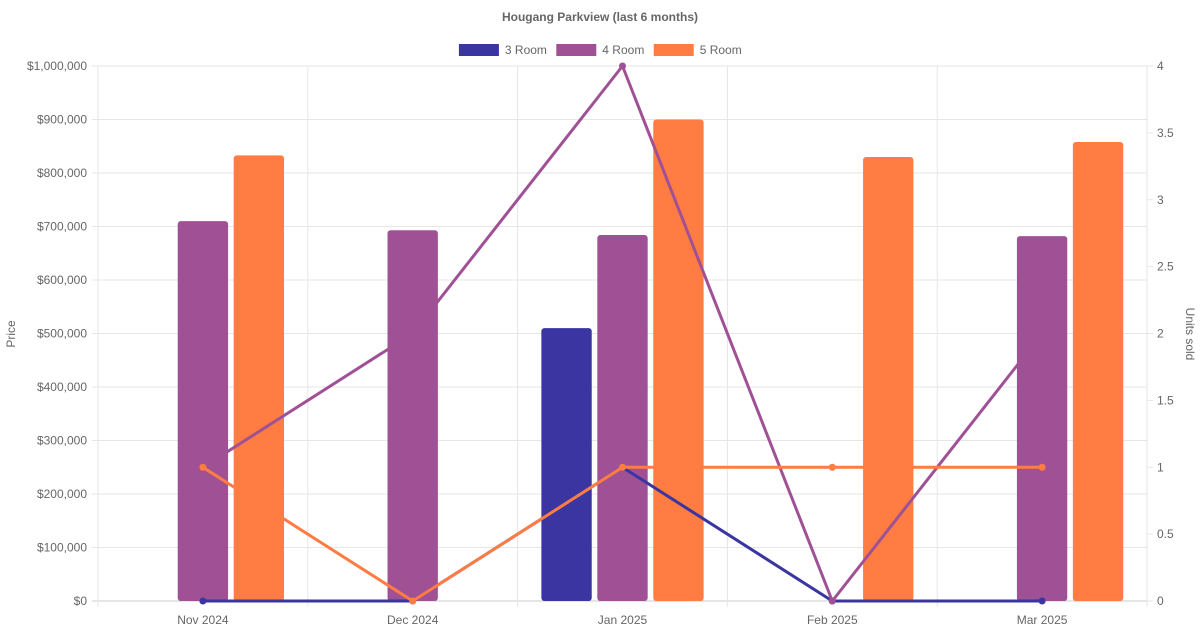 The height and width of the screenshot is (635, 1200). Describe the element at coordinates (62, 120) in the screenshot. I see `y-left-tick-label: $900,000` at that location.